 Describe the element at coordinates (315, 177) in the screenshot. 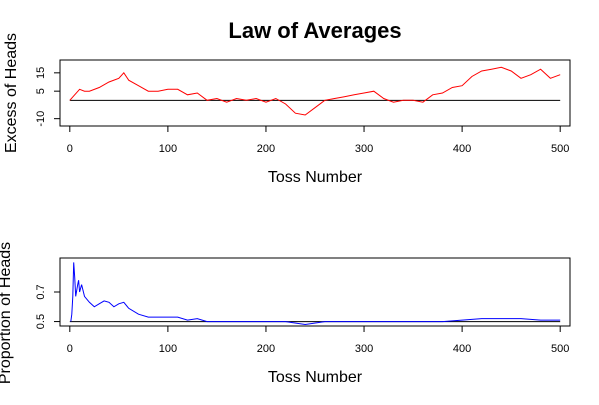

I see `top-xlabel: Toss Number` at that location.